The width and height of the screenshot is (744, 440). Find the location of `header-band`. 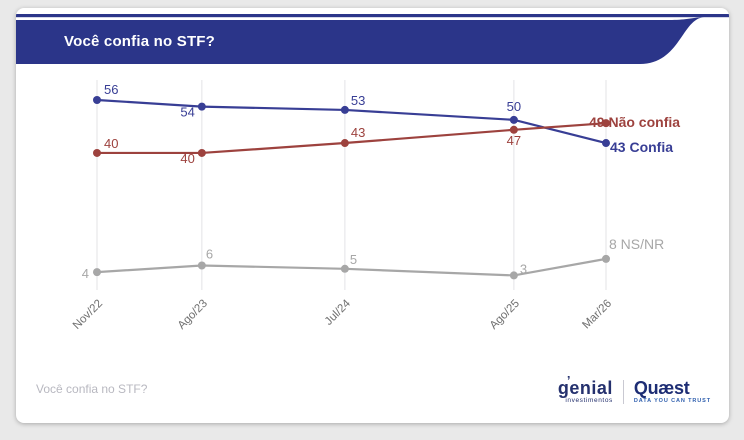

header-band is located at coordinates (360, 40).